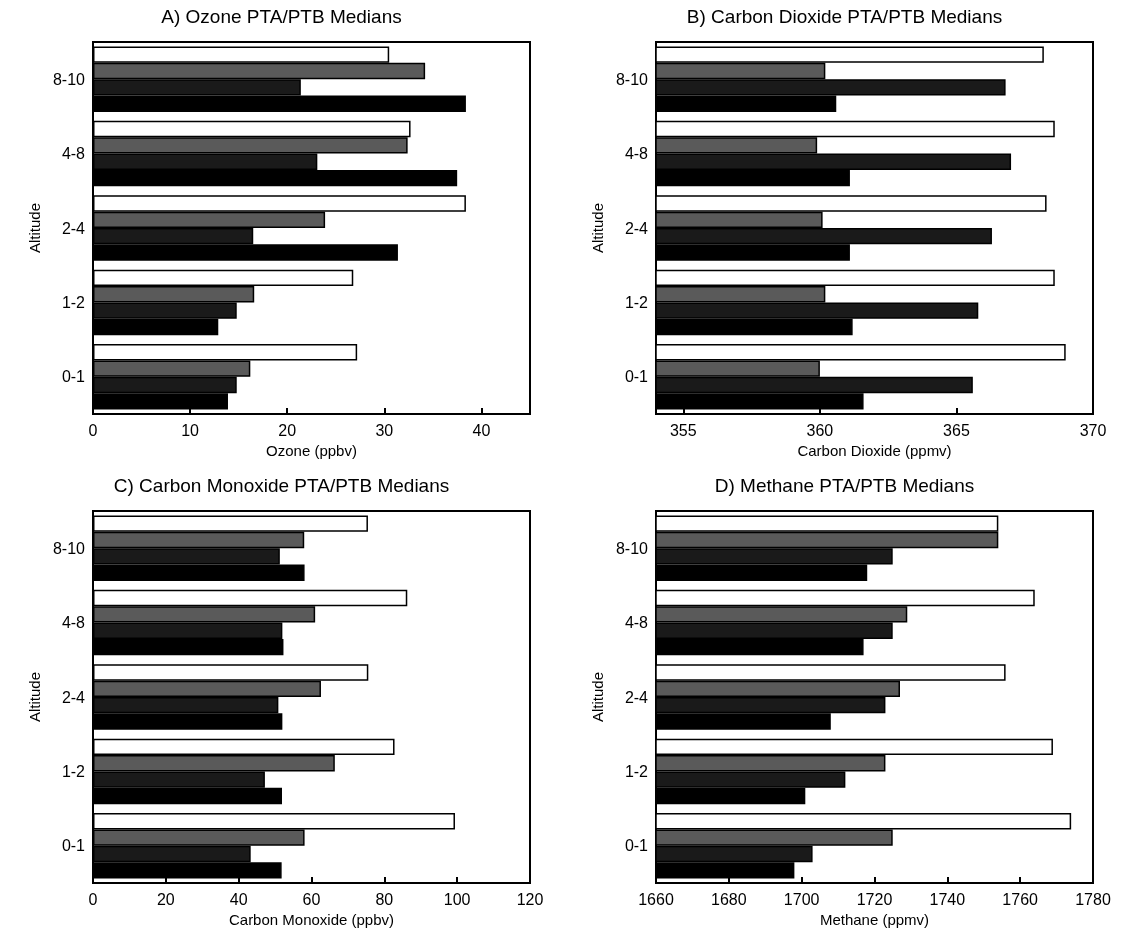 The width and height of the screenshot is (1126, 938). Describe the element at coordinates (190, 430) in the screenshot. I see `x-tick-label: 10` at that location.